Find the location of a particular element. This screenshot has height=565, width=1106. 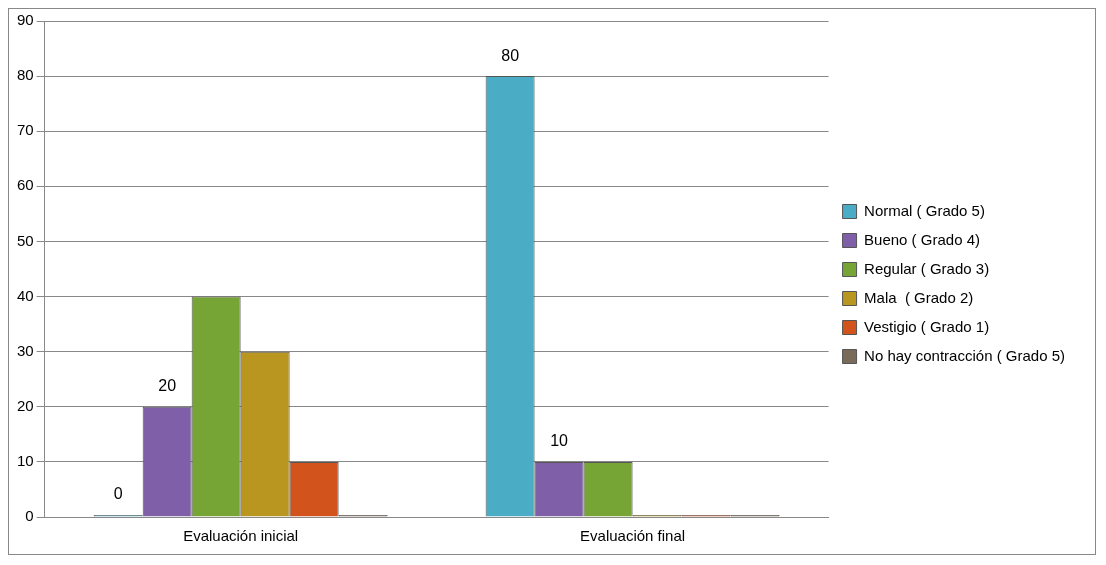

data-label: 80 is located at coordinates (510, 55).